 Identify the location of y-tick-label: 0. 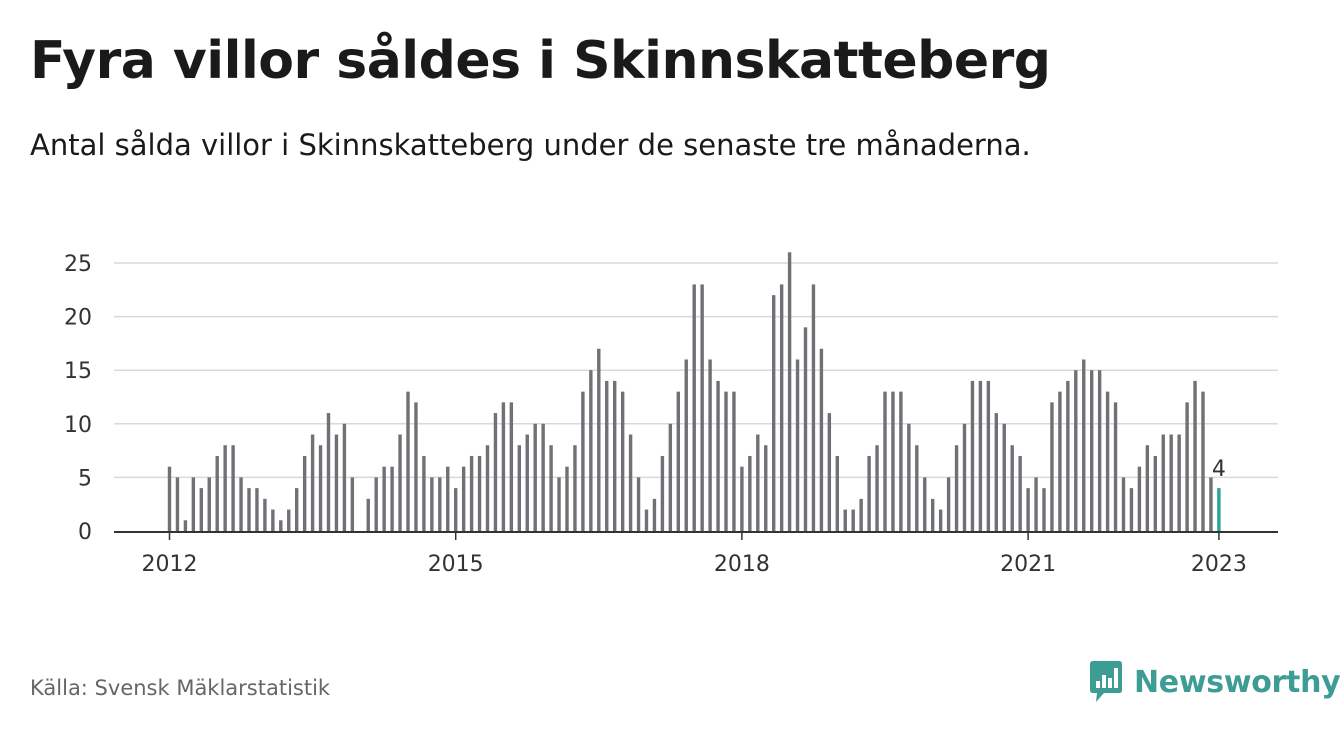
(85, 532).